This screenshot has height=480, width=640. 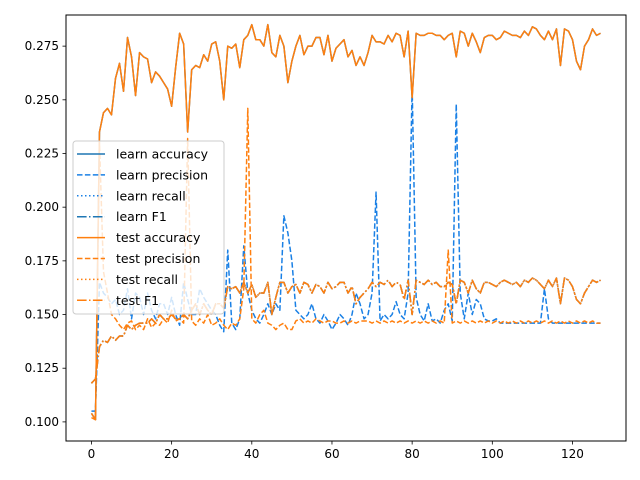 What do you see at coordinates (158, 237) in the screenshot?
I see `legend-label: test accuracy` at bounding box center [158, 237].